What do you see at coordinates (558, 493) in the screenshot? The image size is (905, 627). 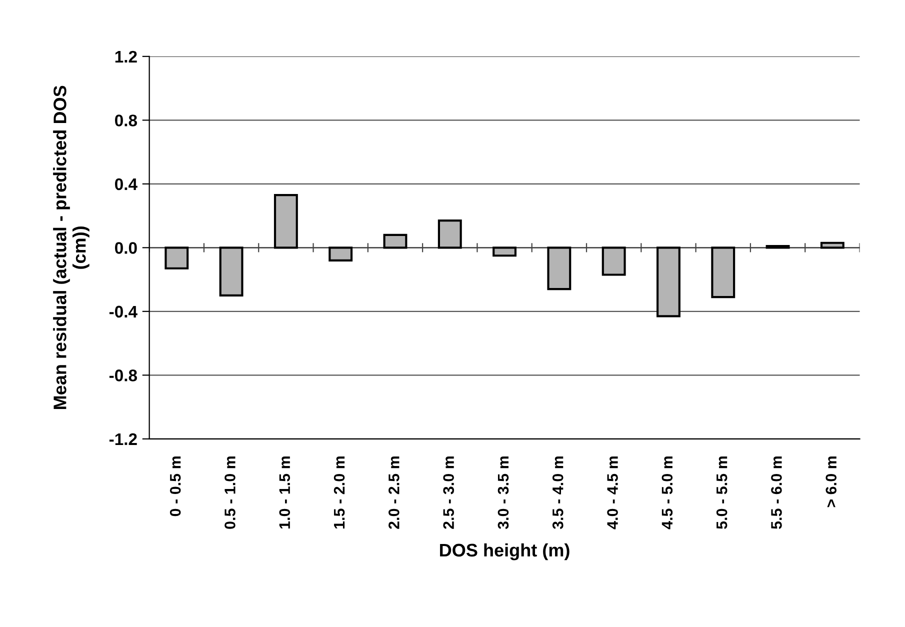 I see `x-tick-label: 3.5 - 4.0 m` at bounding box center [558, 493].